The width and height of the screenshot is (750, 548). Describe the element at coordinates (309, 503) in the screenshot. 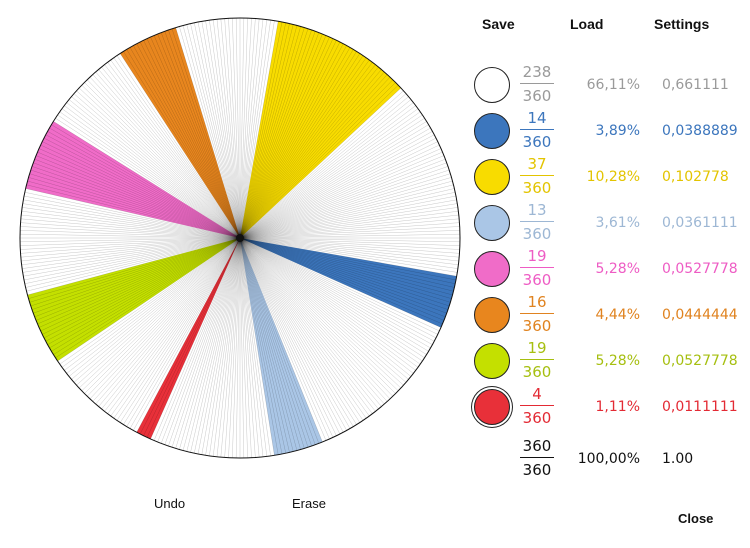

I see `erase-button: Erase` at that location.